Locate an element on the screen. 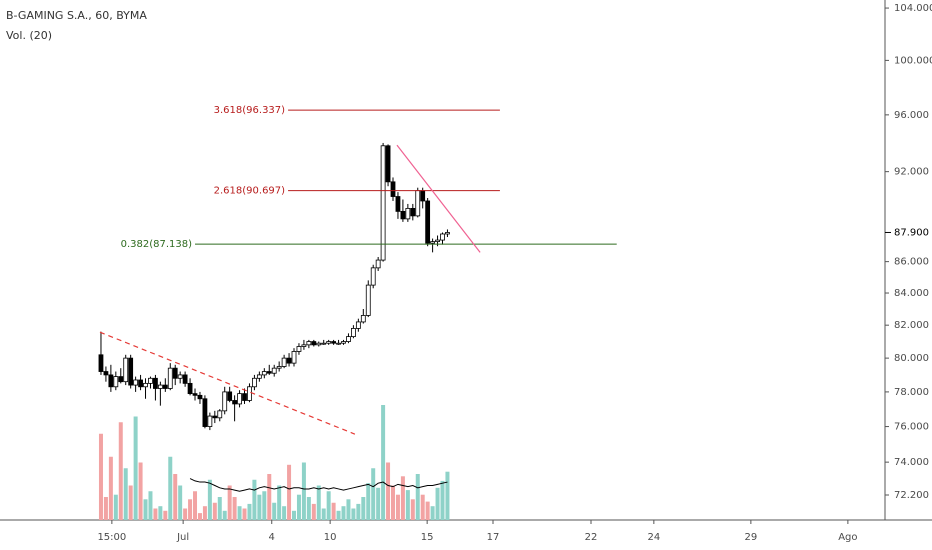 This screenshot has width=932, height=550. y-tick-label: 76.000 is located at coordinates (911, 427).